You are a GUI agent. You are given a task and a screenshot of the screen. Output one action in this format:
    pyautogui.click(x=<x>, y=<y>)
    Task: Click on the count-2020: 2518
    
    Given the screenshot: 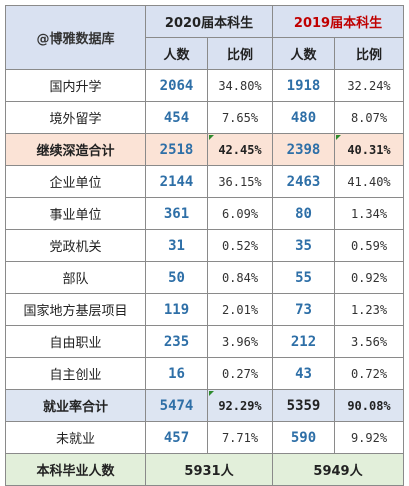 What is the action you would take?
    pyautogui.click(x=176, y=149)
    